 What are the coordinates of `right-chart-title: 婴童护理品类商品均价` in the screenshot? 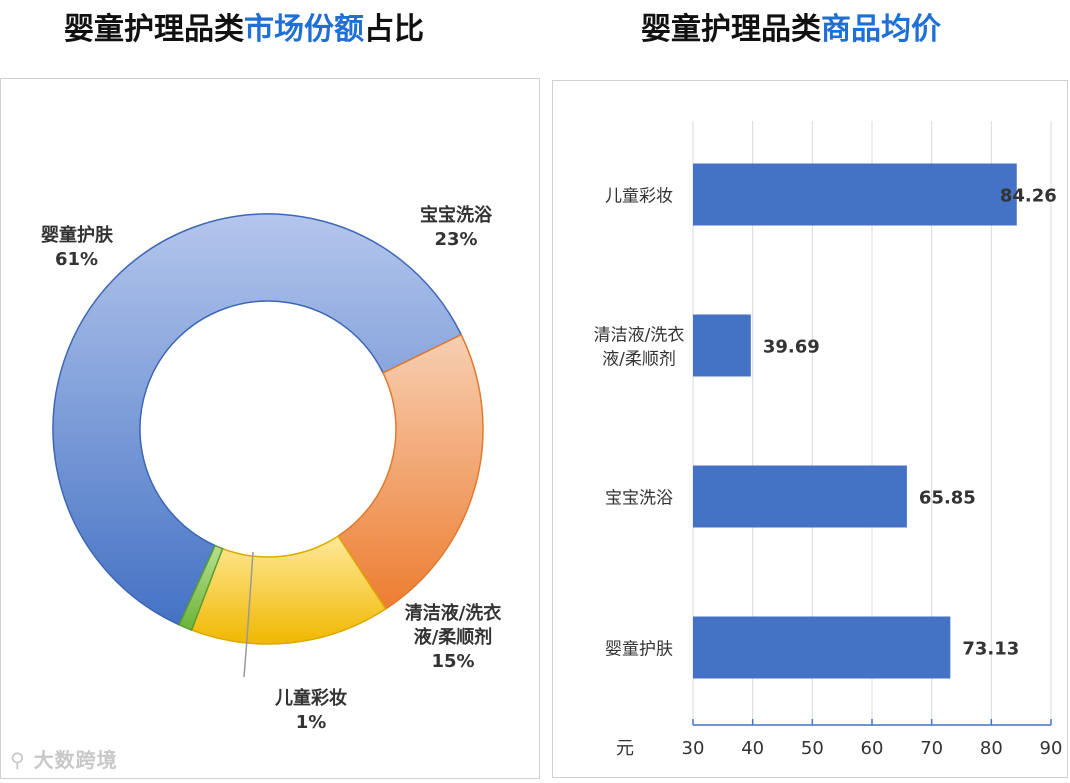 It's located at (791, 30).